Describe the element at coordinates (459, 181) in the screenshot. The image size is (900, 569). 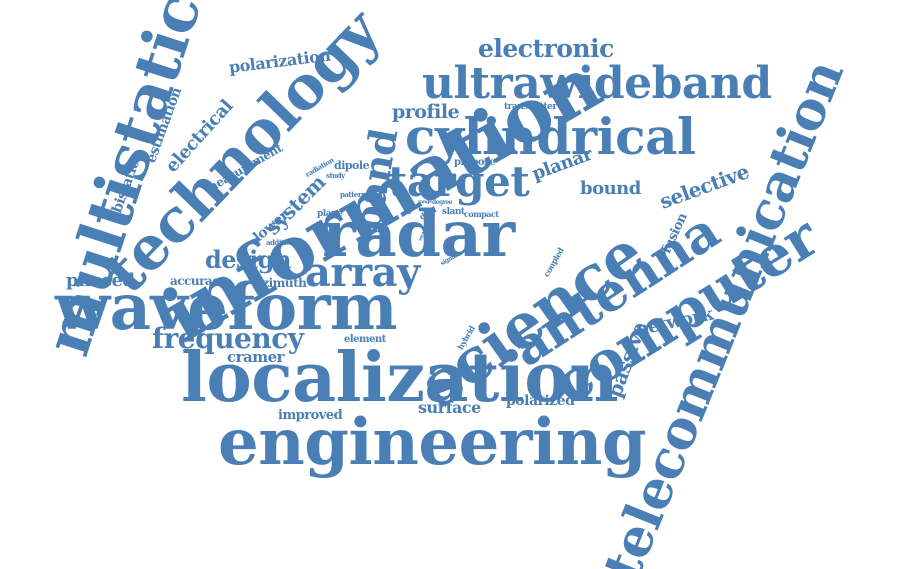
I see `word: target` at that location.